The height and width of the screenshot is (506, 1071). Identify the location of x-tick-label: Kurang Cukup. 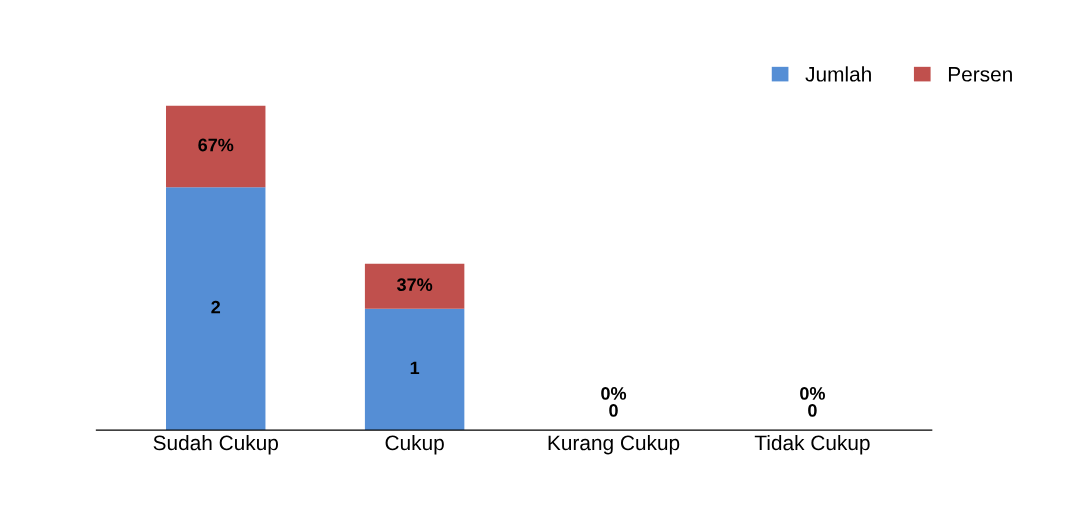
(614, 444).